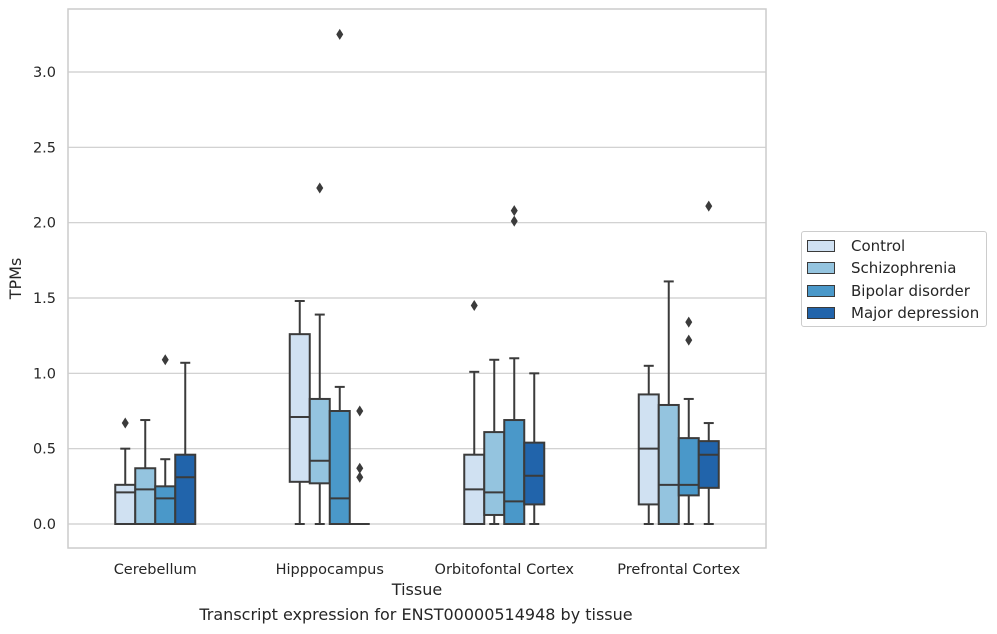  I want to click on y-tick-label: 1.5, so click(44, 299).